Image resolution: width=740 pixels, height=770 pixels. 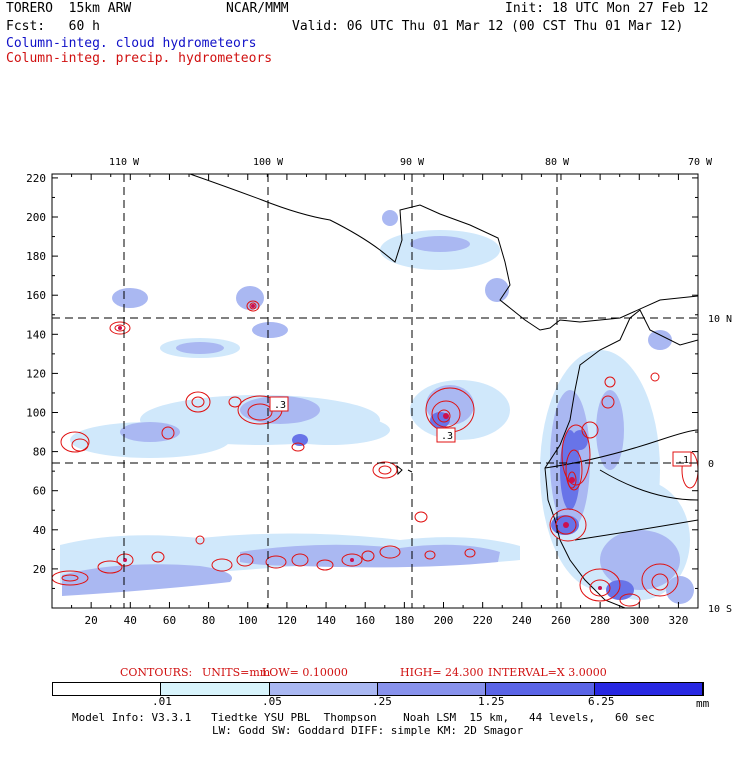 What do you see at coordinates (36, 295) in the screenshot?
I see `y-tick-label: 160` at bounding box center [36, 295].